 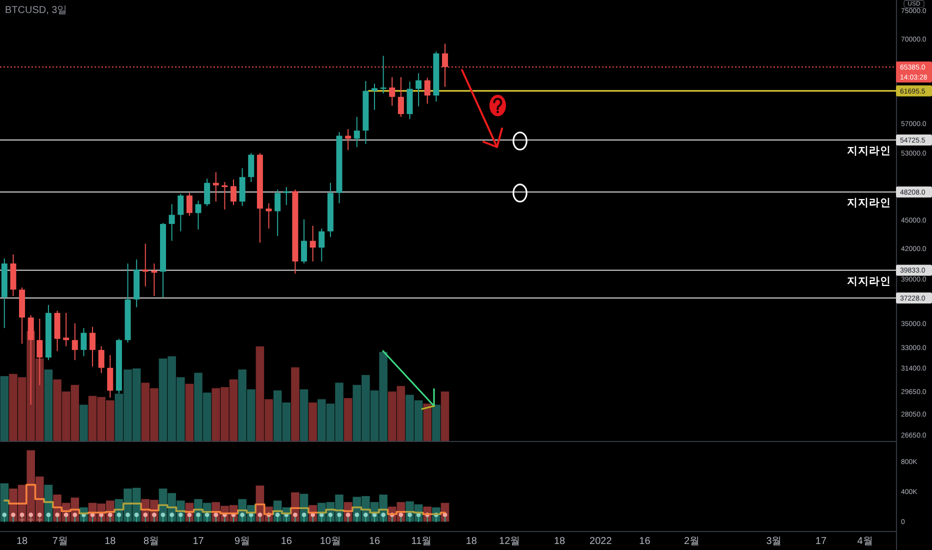 What do you see at coordinates (865, 541) in the screenshot?
I see `x-tick-label: 4월` at bounding box center [865, 541].